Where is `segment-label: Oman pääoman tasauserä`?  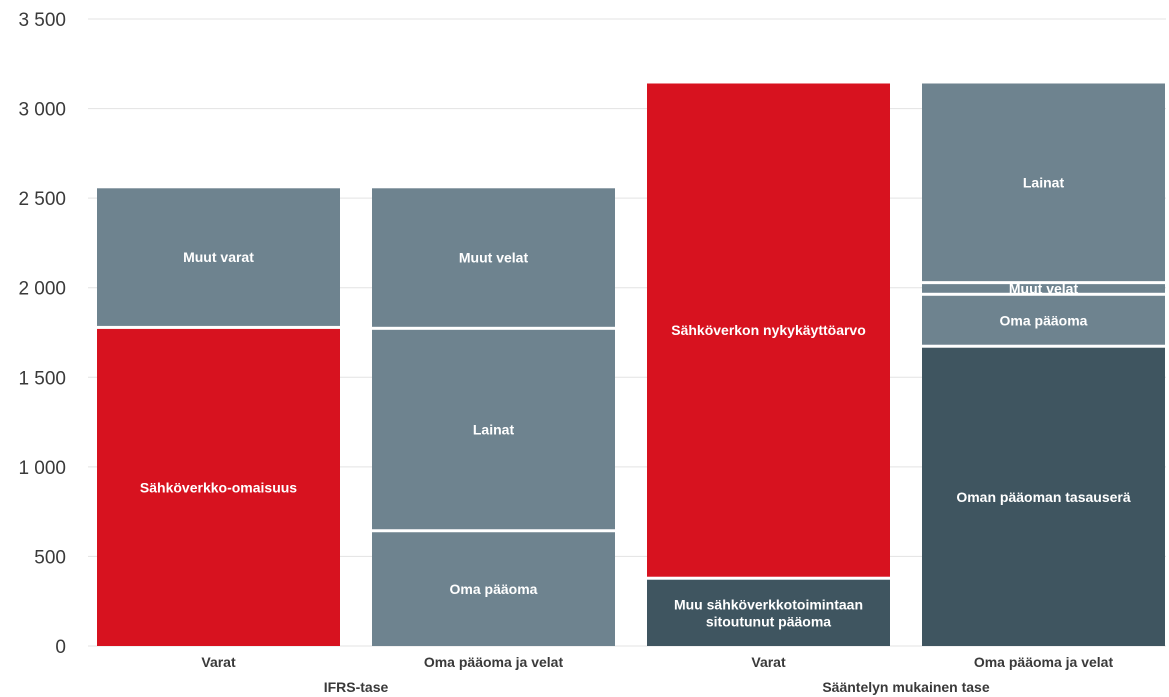 segment-label: Oman pääoman tasauserä is located at coordinates (1043, 497).